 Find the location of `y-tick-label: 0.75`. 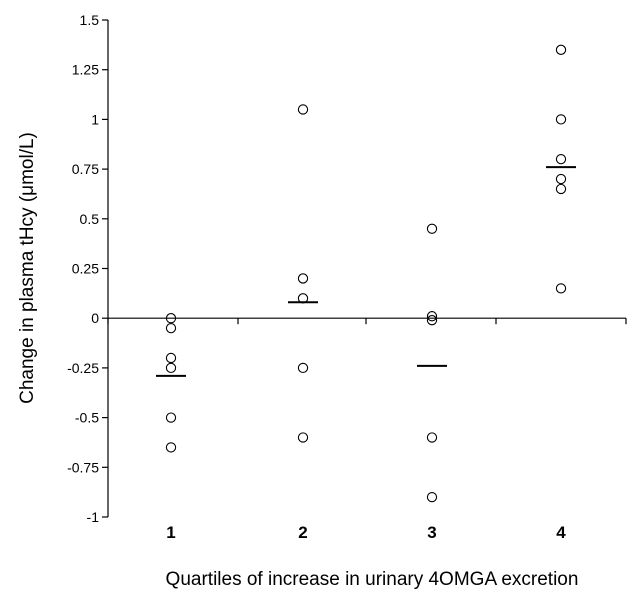

y-tick-label: 0.75 is located at coordinates (85, 169).